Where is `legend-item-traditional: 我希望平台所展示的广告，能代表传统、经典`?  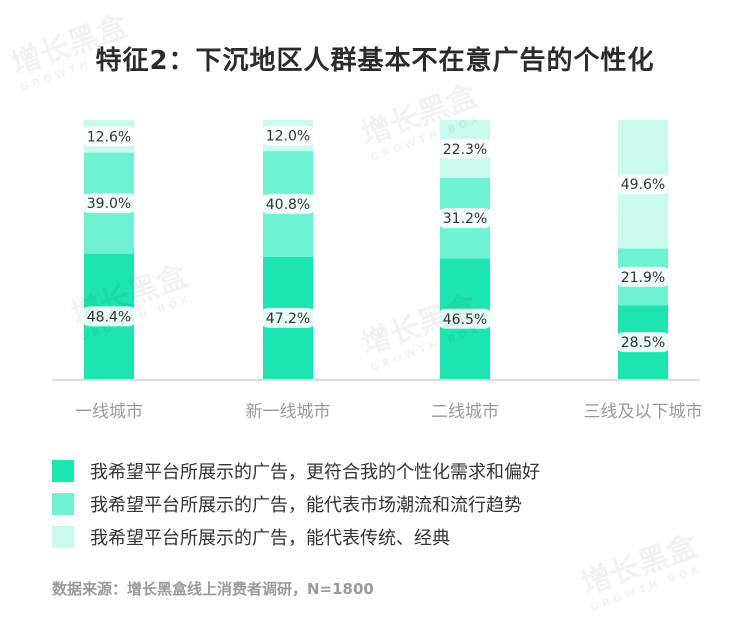 legend-item-traditional: 我希望平台所展示的广告，能代表传统、经典 is located at coordinates (251, 537).